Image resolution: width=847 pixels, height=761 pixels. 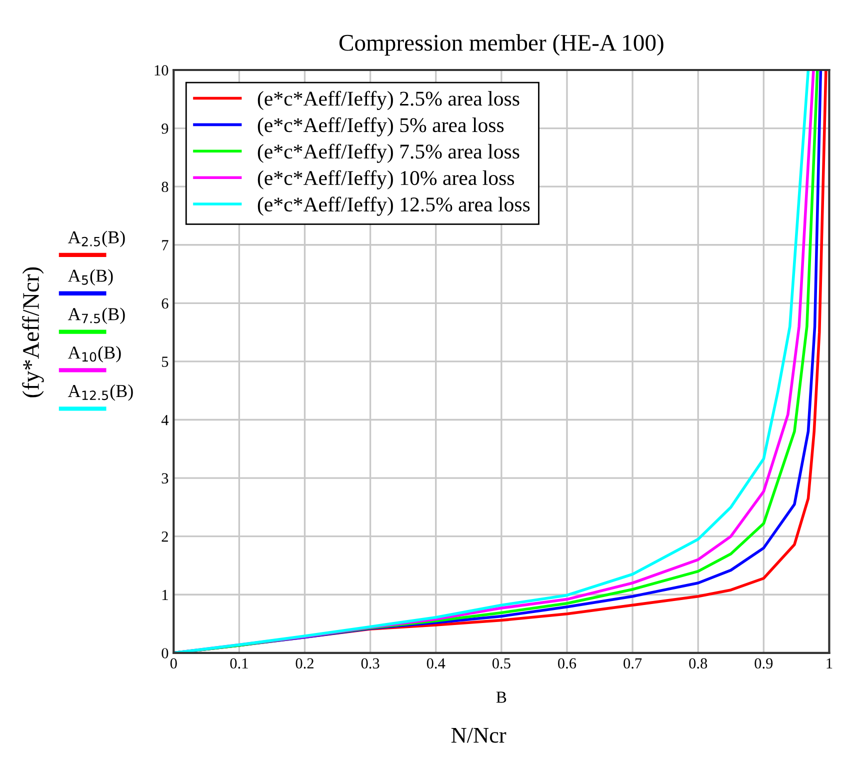 I want to click on y-tick-label: 2, so click(x=165, y=537).